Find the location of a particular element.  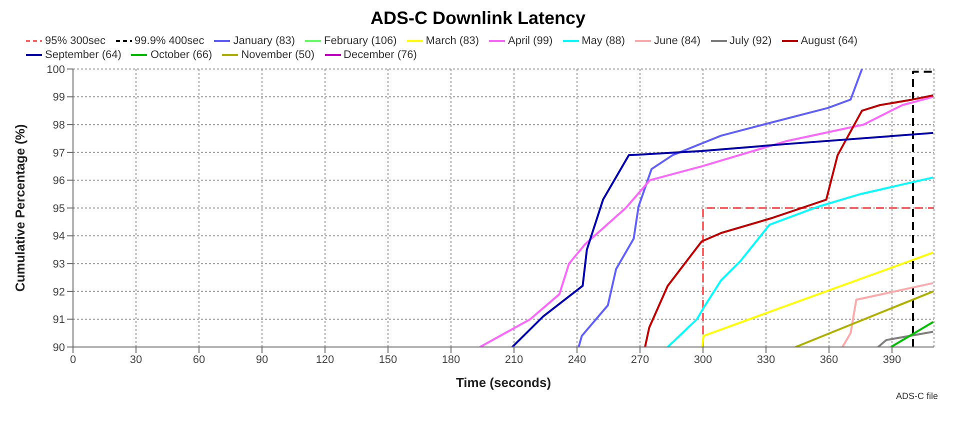

y-tick-label: 99 is located at coordinates (58, 98).